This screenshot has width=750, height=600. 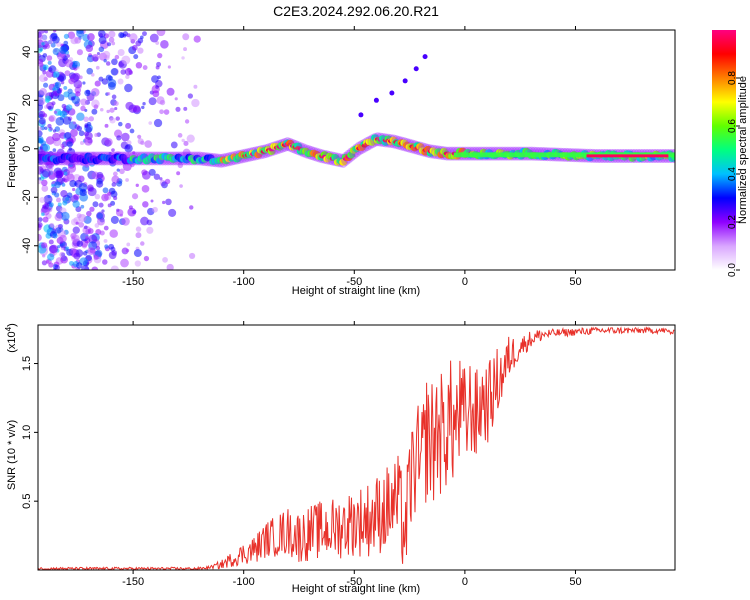 I want to click on spectrogram-y-tick-label: 0, so click(x=27, y=149).